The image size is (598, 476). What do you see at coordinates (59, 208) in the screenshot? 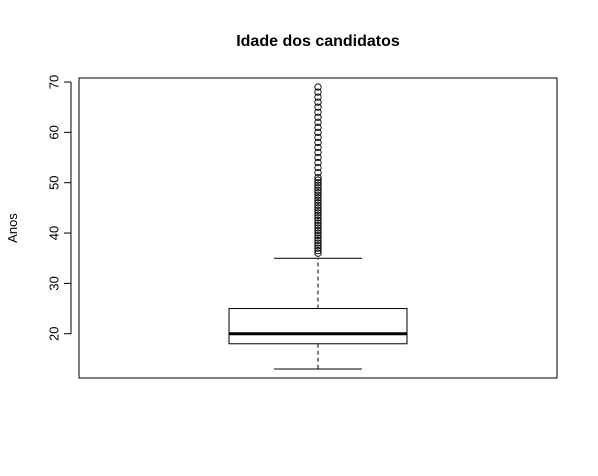
I see `y-axis: 20 30 40 50 60 70` at bounding box center [59, 208].